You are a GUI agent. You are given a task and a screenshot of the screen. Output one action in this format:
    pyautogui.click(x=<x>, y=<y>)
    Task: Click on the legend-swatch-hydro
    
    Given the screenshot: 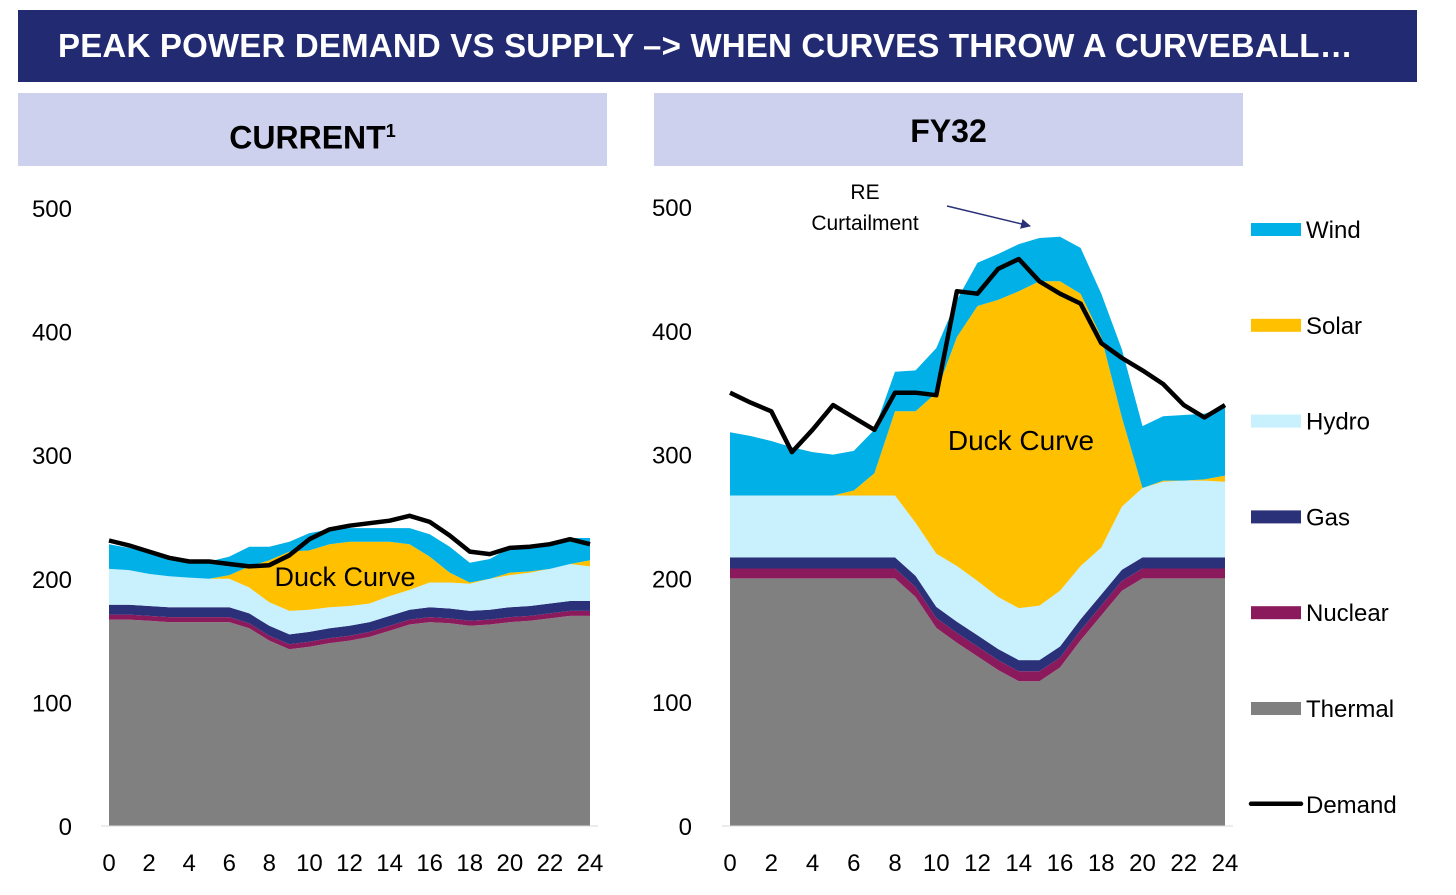 What is the action you would take?
    pyautogui.click(x=1276, y=421)
    